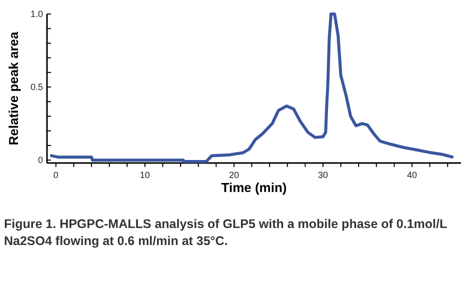 Image resolution: width=472 pixels, height=294 pixels. I want to click on y-axis-title: Relative peak area, so click(13, 88).